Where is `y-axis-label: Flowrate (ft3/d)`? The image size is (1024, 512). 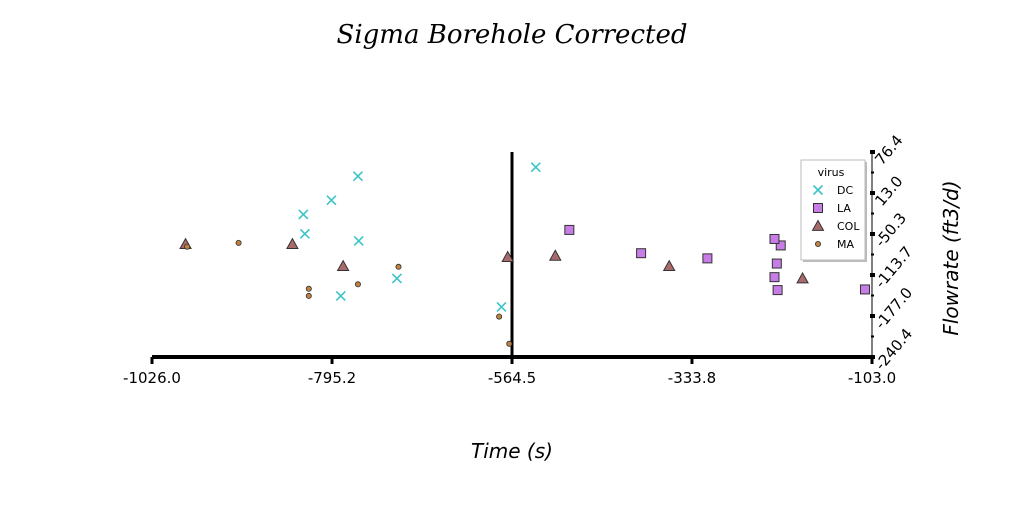 y-axis-label: Flowrate (ft3/d) is located at coordinates (951, 257).